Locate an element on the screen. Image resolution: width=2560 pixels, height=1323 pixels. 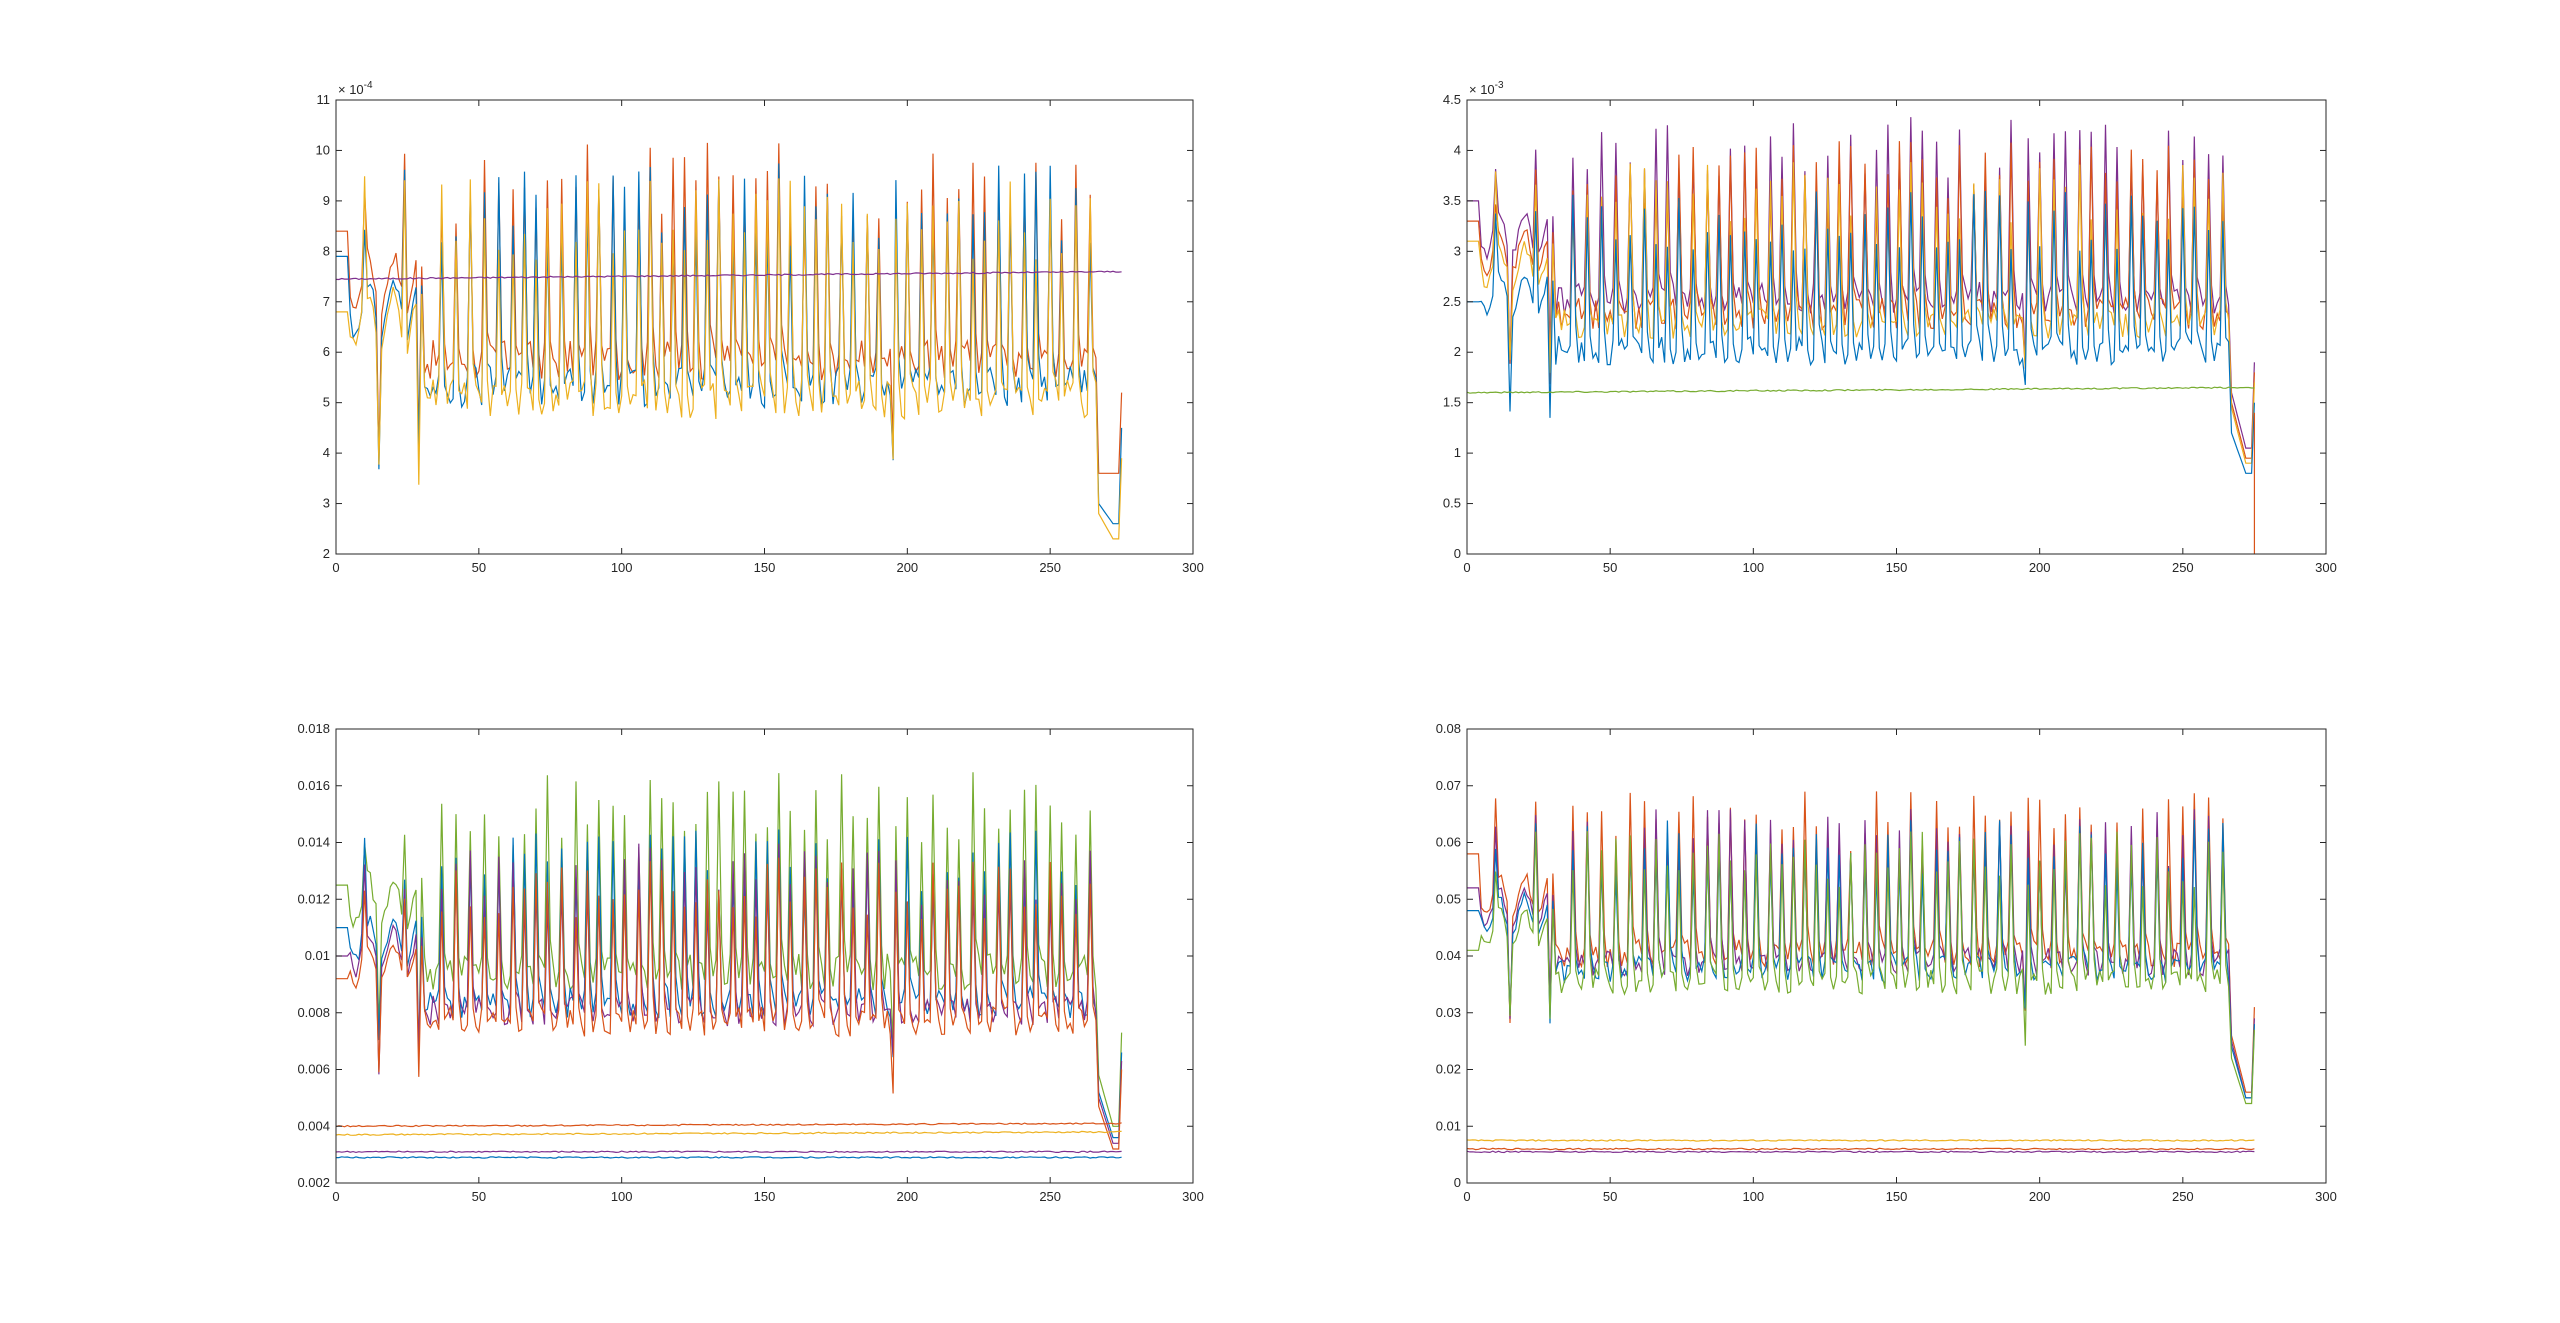
y-tick-label: 5 is located at coordinates (326, 402).